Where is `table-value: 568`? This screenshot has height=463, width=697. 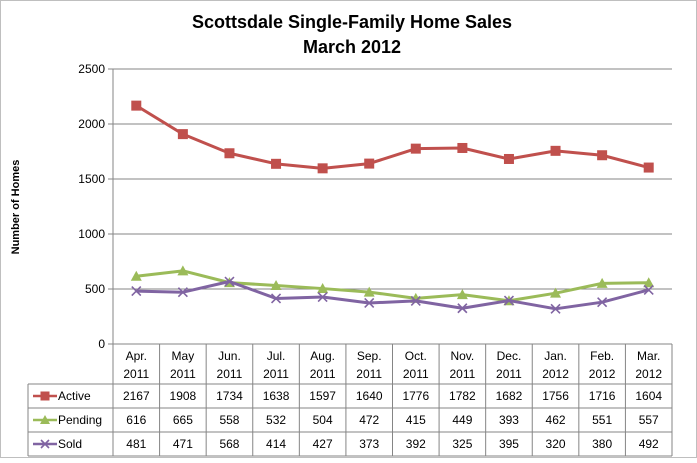 table-value: 568 is located at coordinates (229, 444).